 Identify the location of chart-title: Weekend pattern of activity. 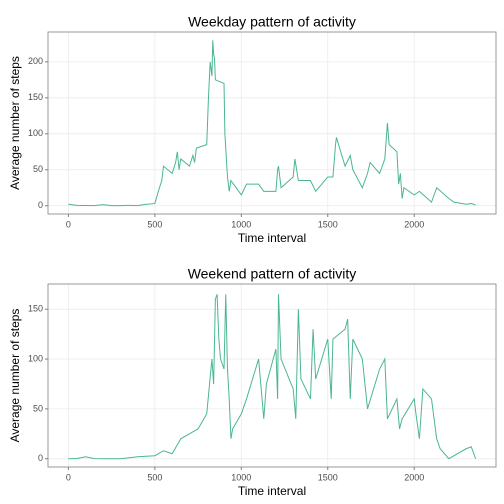
(272, 274).